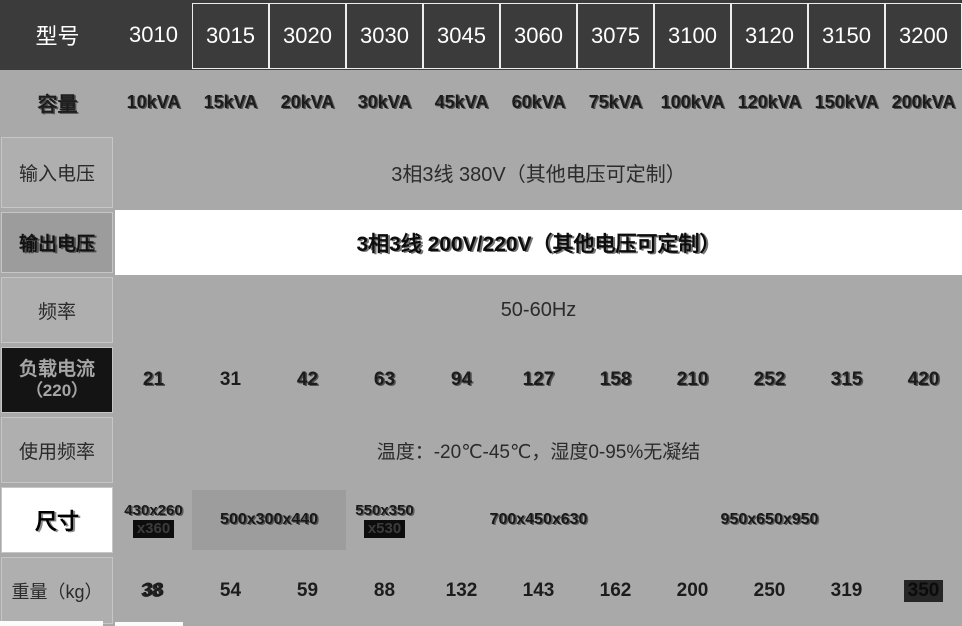  I want to click on row-label-dimensions: 尺寸, so click(57, 520).